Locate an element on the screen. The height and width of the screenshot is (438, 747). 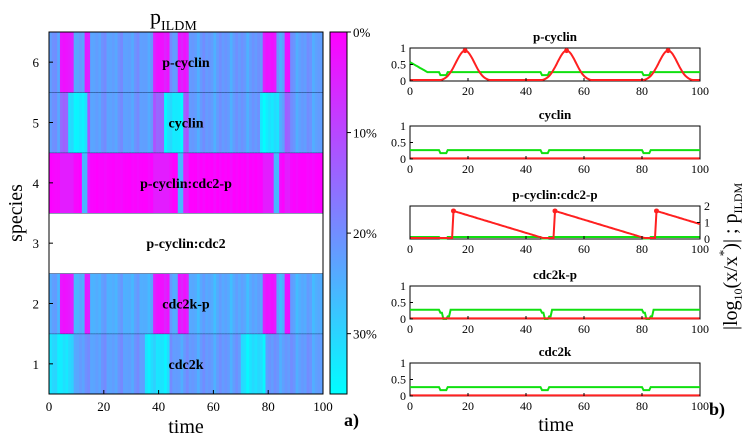
subplot-ytick-label: 0 is located at coordinates (403, 159).